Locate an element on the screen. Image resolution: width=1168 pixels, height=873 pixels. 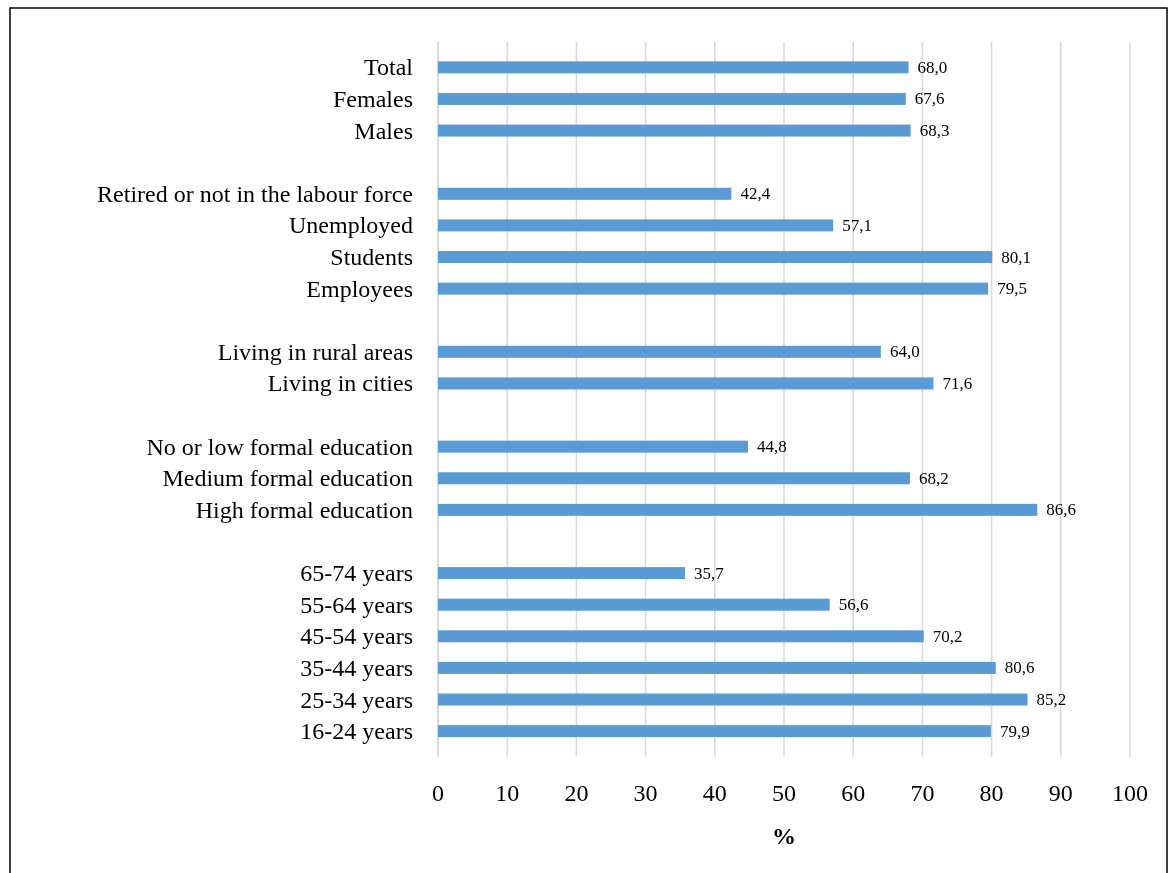
data-label: 86,6 is located at coordinates (1061, 510).